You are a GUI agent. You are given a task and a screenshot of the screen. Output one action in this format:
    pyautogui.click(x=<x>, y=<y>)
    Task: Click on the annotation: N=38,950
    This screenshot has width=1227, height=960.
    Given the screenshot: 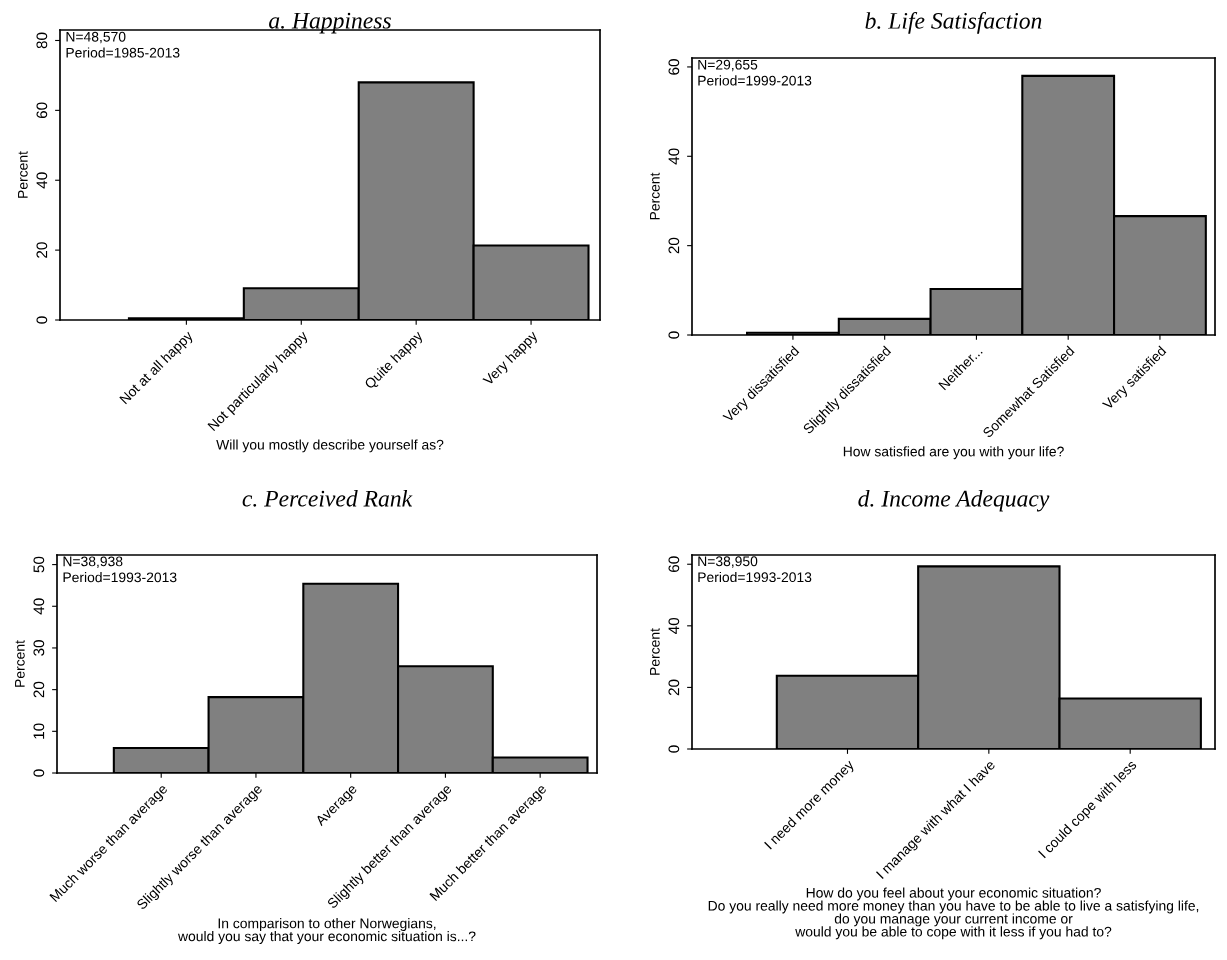 What is the action you would take?
    pyautogui.click(x=728, y=562)
    